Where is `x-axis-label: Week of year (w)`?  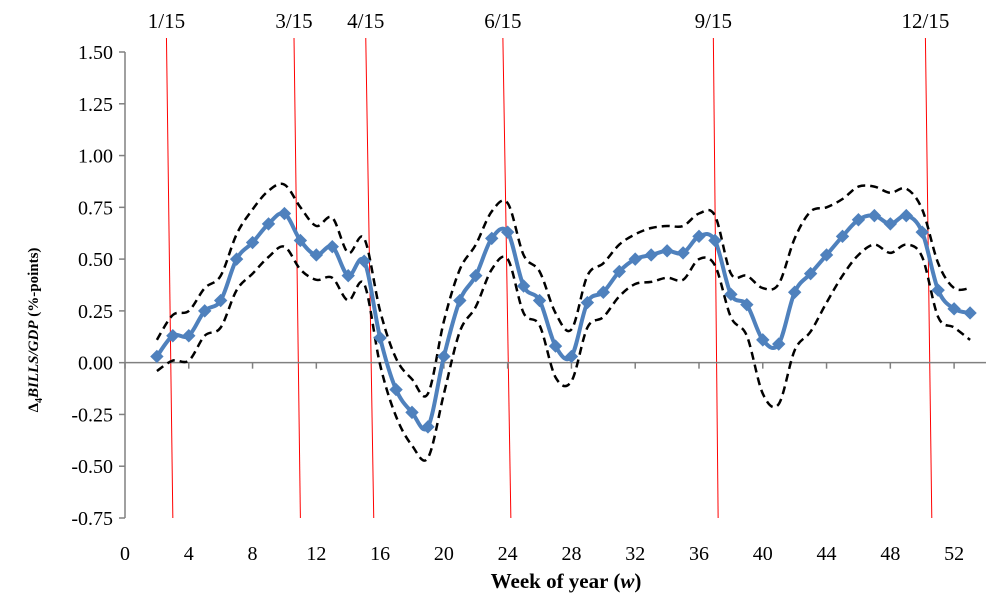 x-axis-label: Week of year (w) is located at coordinates (566, 581).